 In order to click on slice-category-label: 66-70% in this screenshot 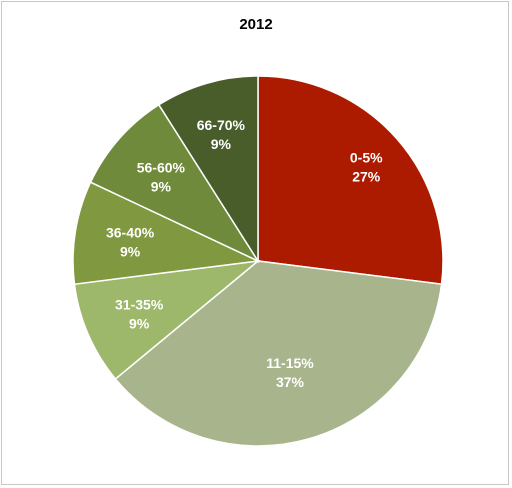, I will do `click(221, 125)`.